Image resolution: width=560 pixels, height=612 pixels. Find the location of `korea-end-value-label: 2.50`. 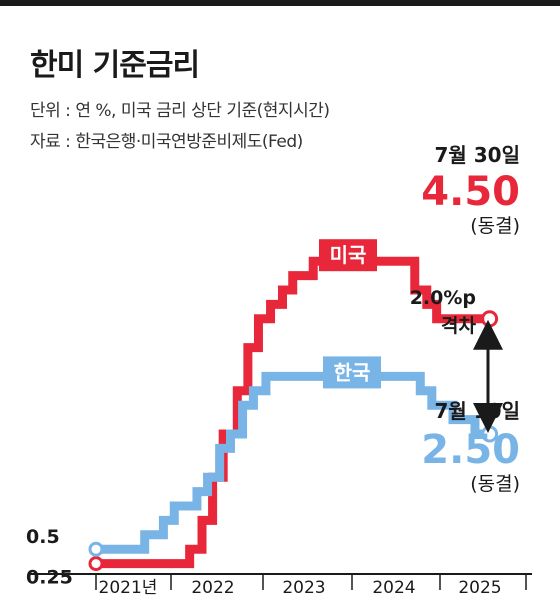

korea-end-value-label: 2.50 is located at coordinates (470, 450).